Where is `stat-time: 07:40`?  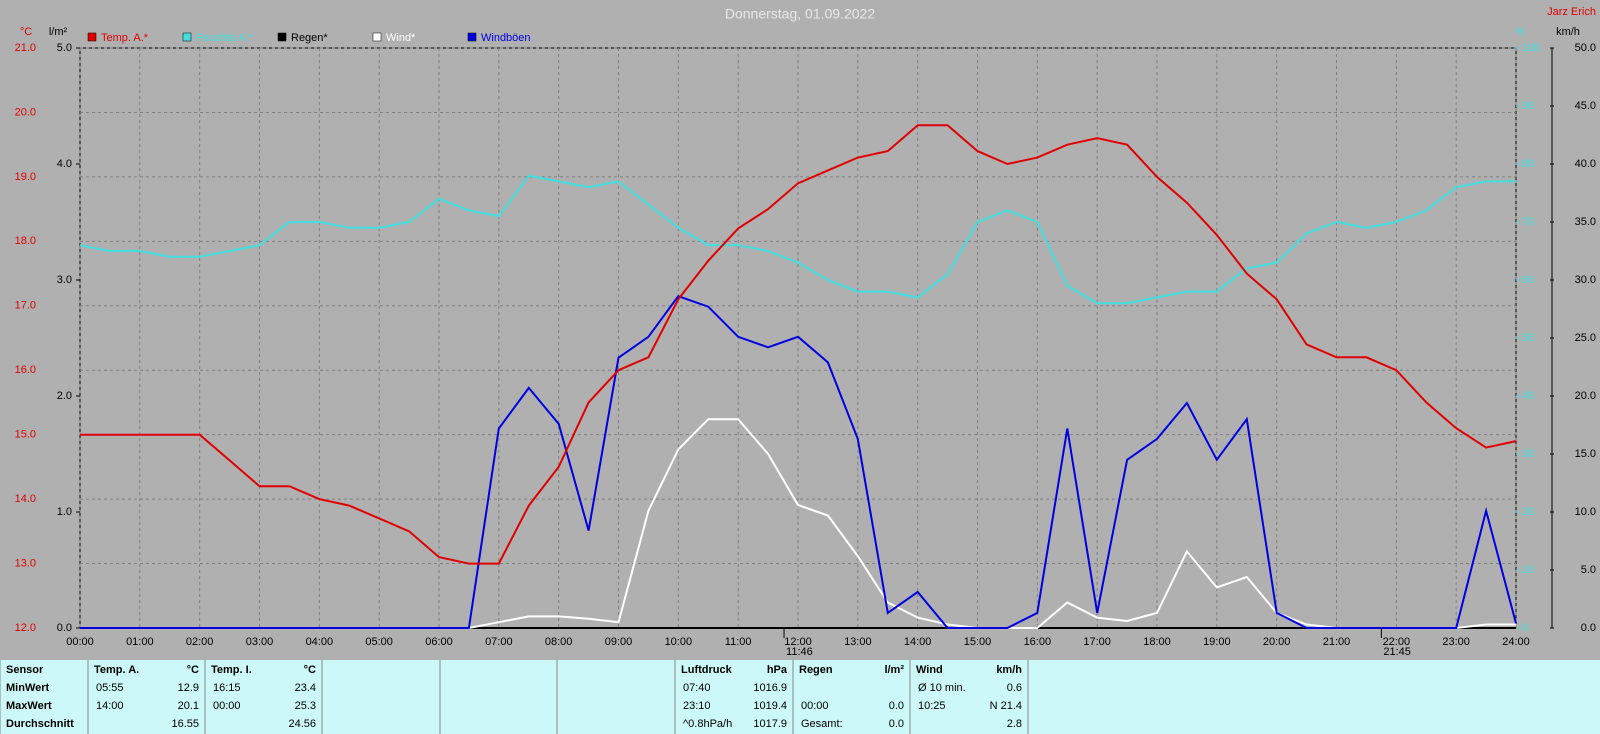
stat-time: 07:40 is located at coordinates (697, 688).